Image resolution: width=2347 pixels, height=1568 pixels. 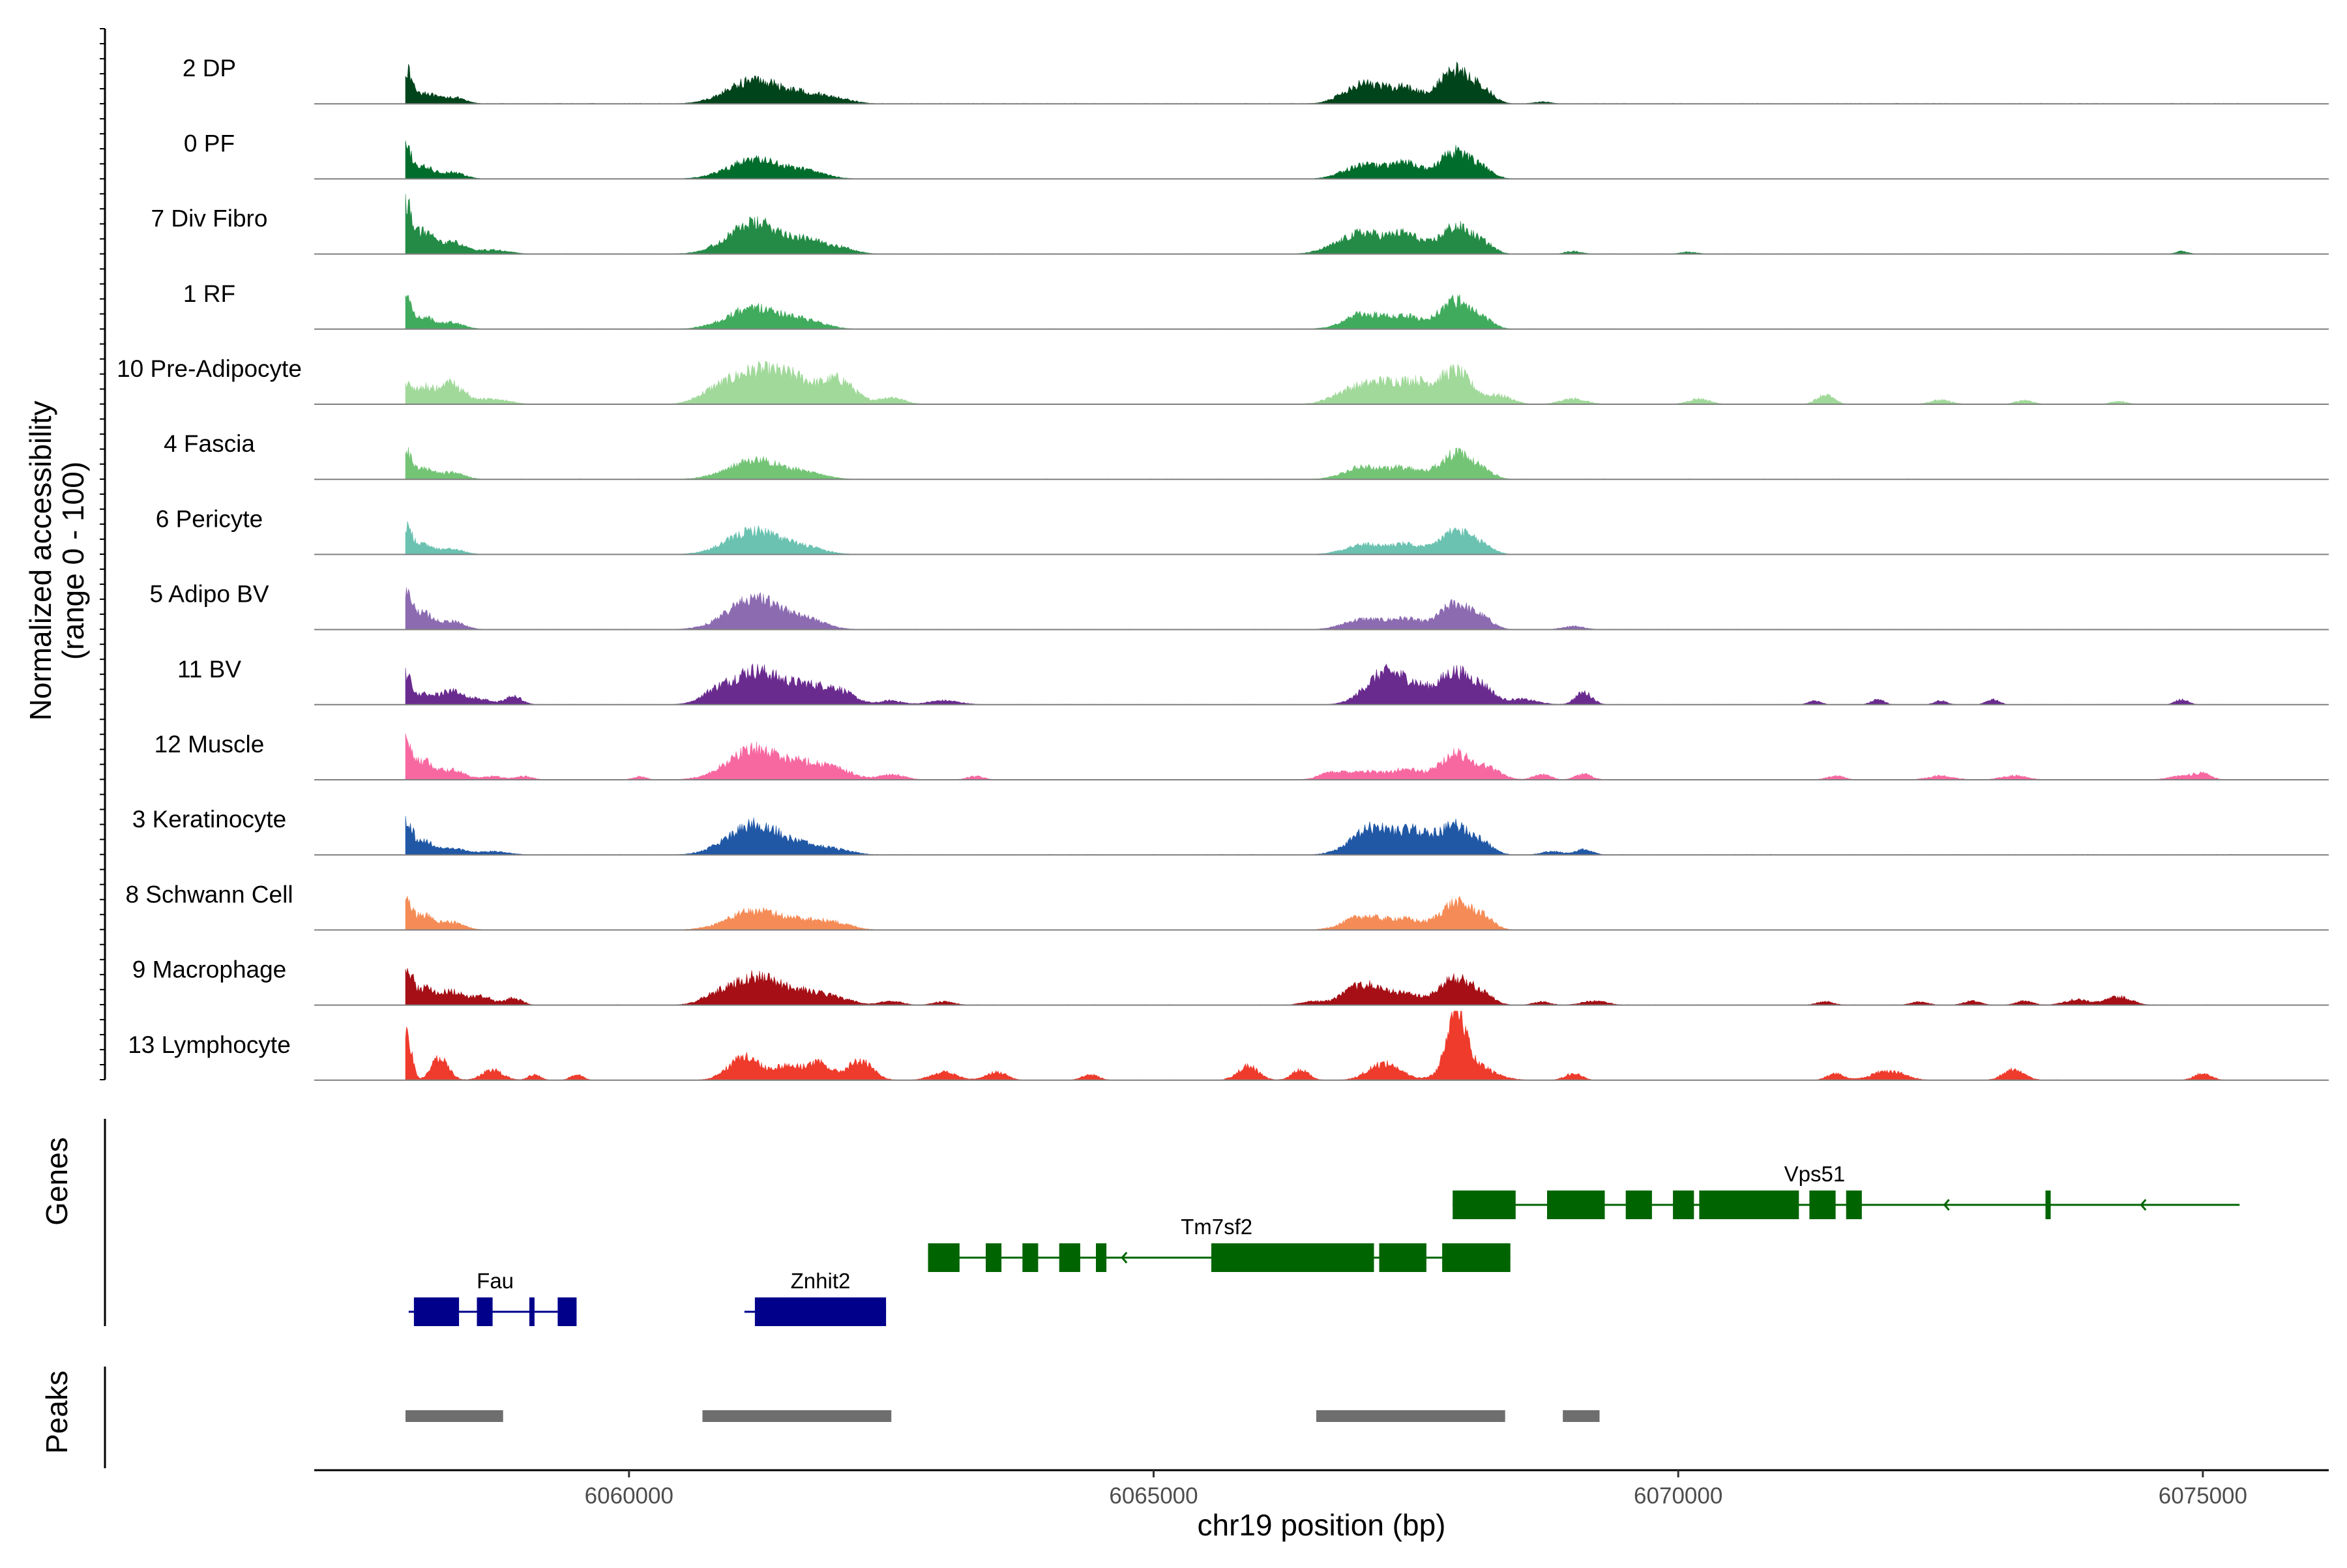 I want to click on track-label: 9 Macrophage, so click(x=209, y=970).